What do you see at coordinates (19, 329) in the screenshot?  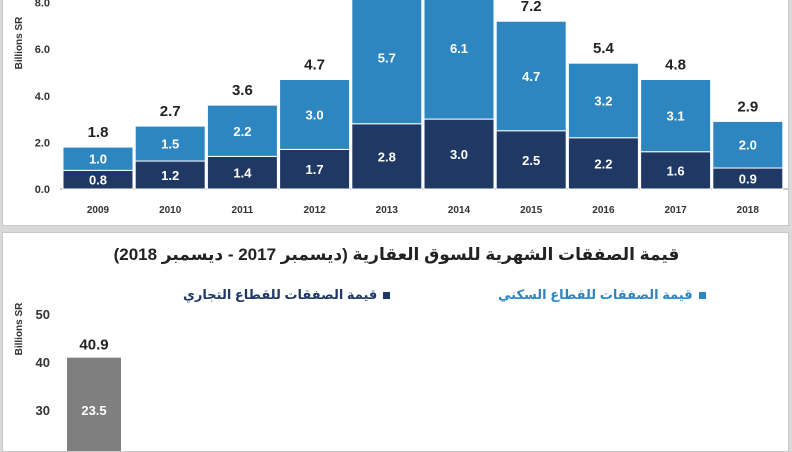 I see `bottom-y-axis-label: Billions SR` at bounding box center [19, 329].